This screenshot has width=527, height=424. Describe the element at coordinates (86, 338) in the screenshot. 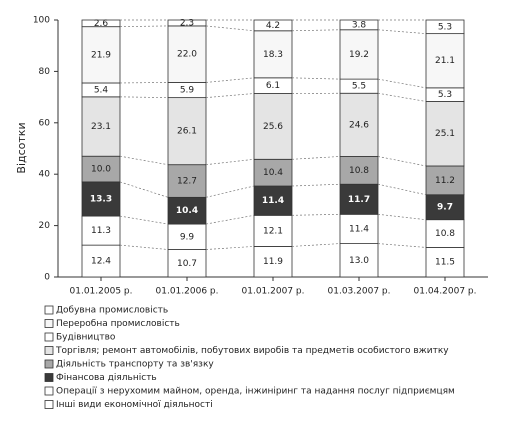

I see `legend-label: Будівництво` at that location.